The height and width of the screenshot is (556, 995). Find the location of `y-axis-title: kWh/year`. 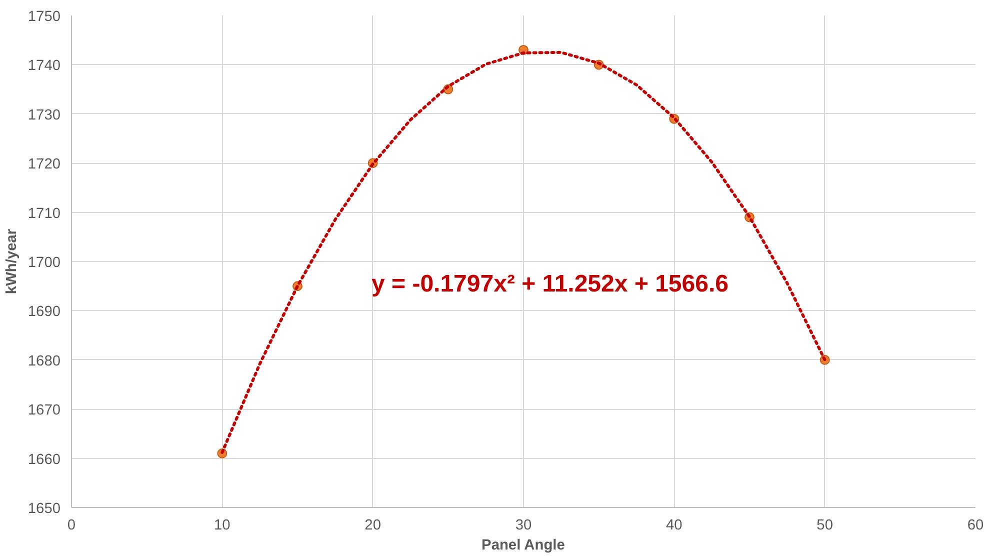

y-axis-title: kWh/year is located at coordinates (12, 261).